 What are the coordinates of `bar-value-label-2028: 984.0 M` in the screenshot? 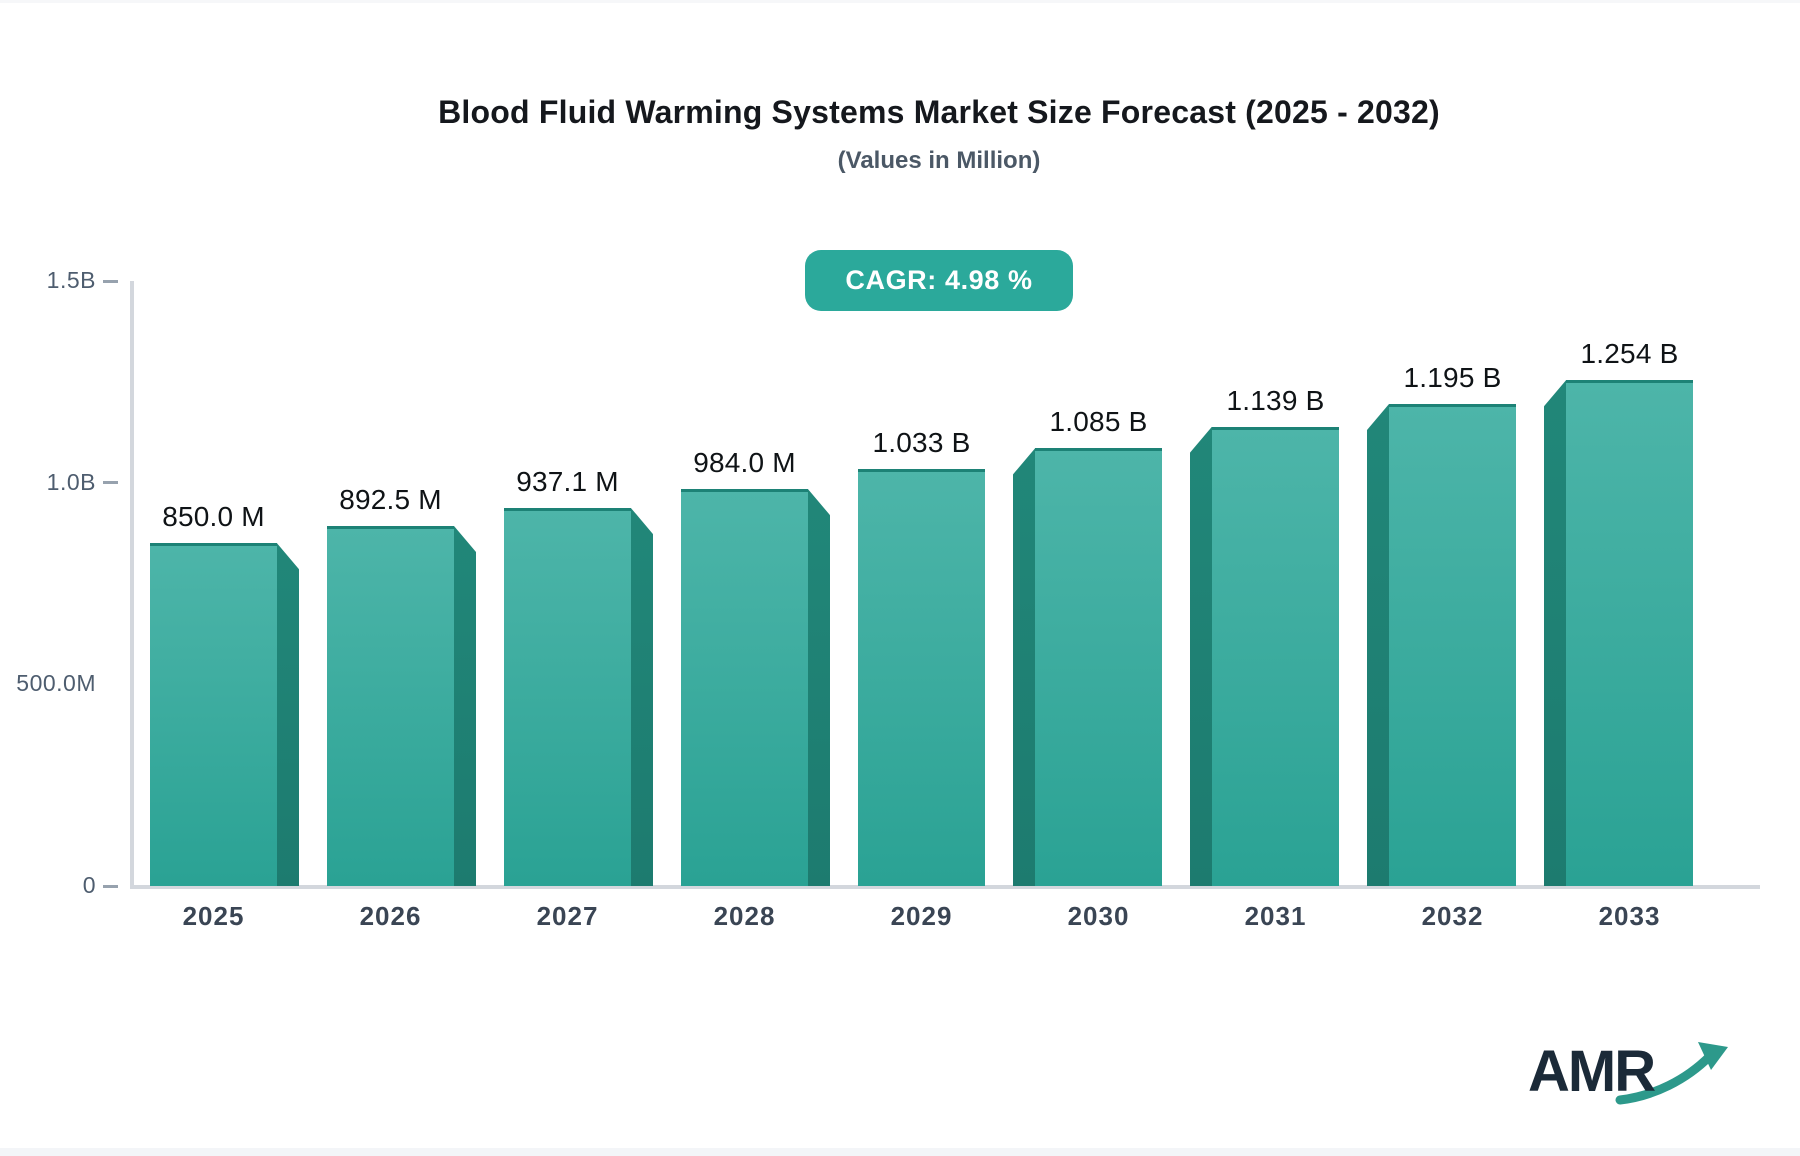 It's located at (744, 463).